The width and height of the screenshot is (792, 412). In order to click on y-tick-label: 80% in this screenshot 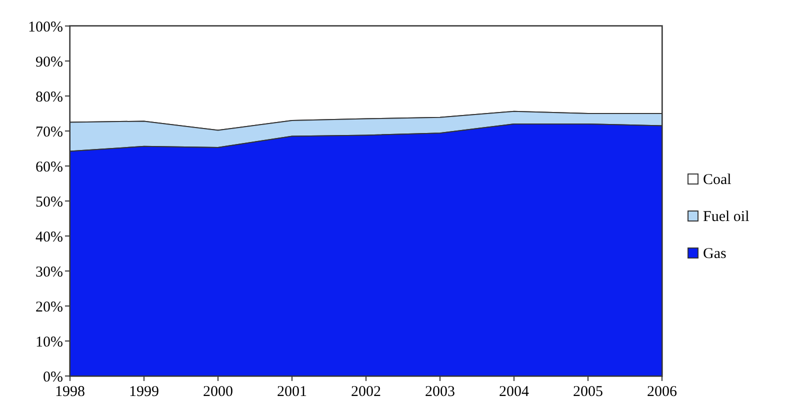, I will do `click(49, 97)`.